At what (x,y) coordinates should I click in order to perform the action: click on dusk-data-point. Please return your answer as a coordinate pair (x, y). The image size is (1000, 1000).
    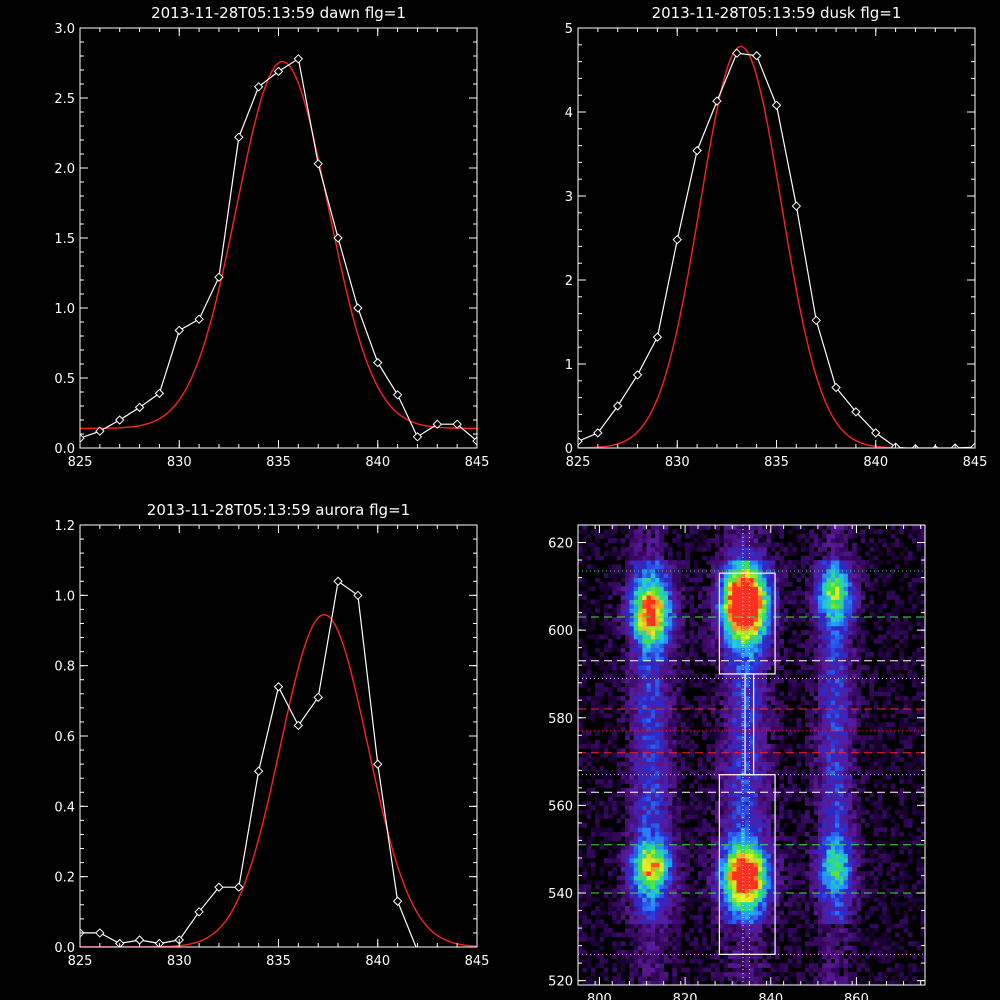
    Looking at the image, I should click on (717, 101).